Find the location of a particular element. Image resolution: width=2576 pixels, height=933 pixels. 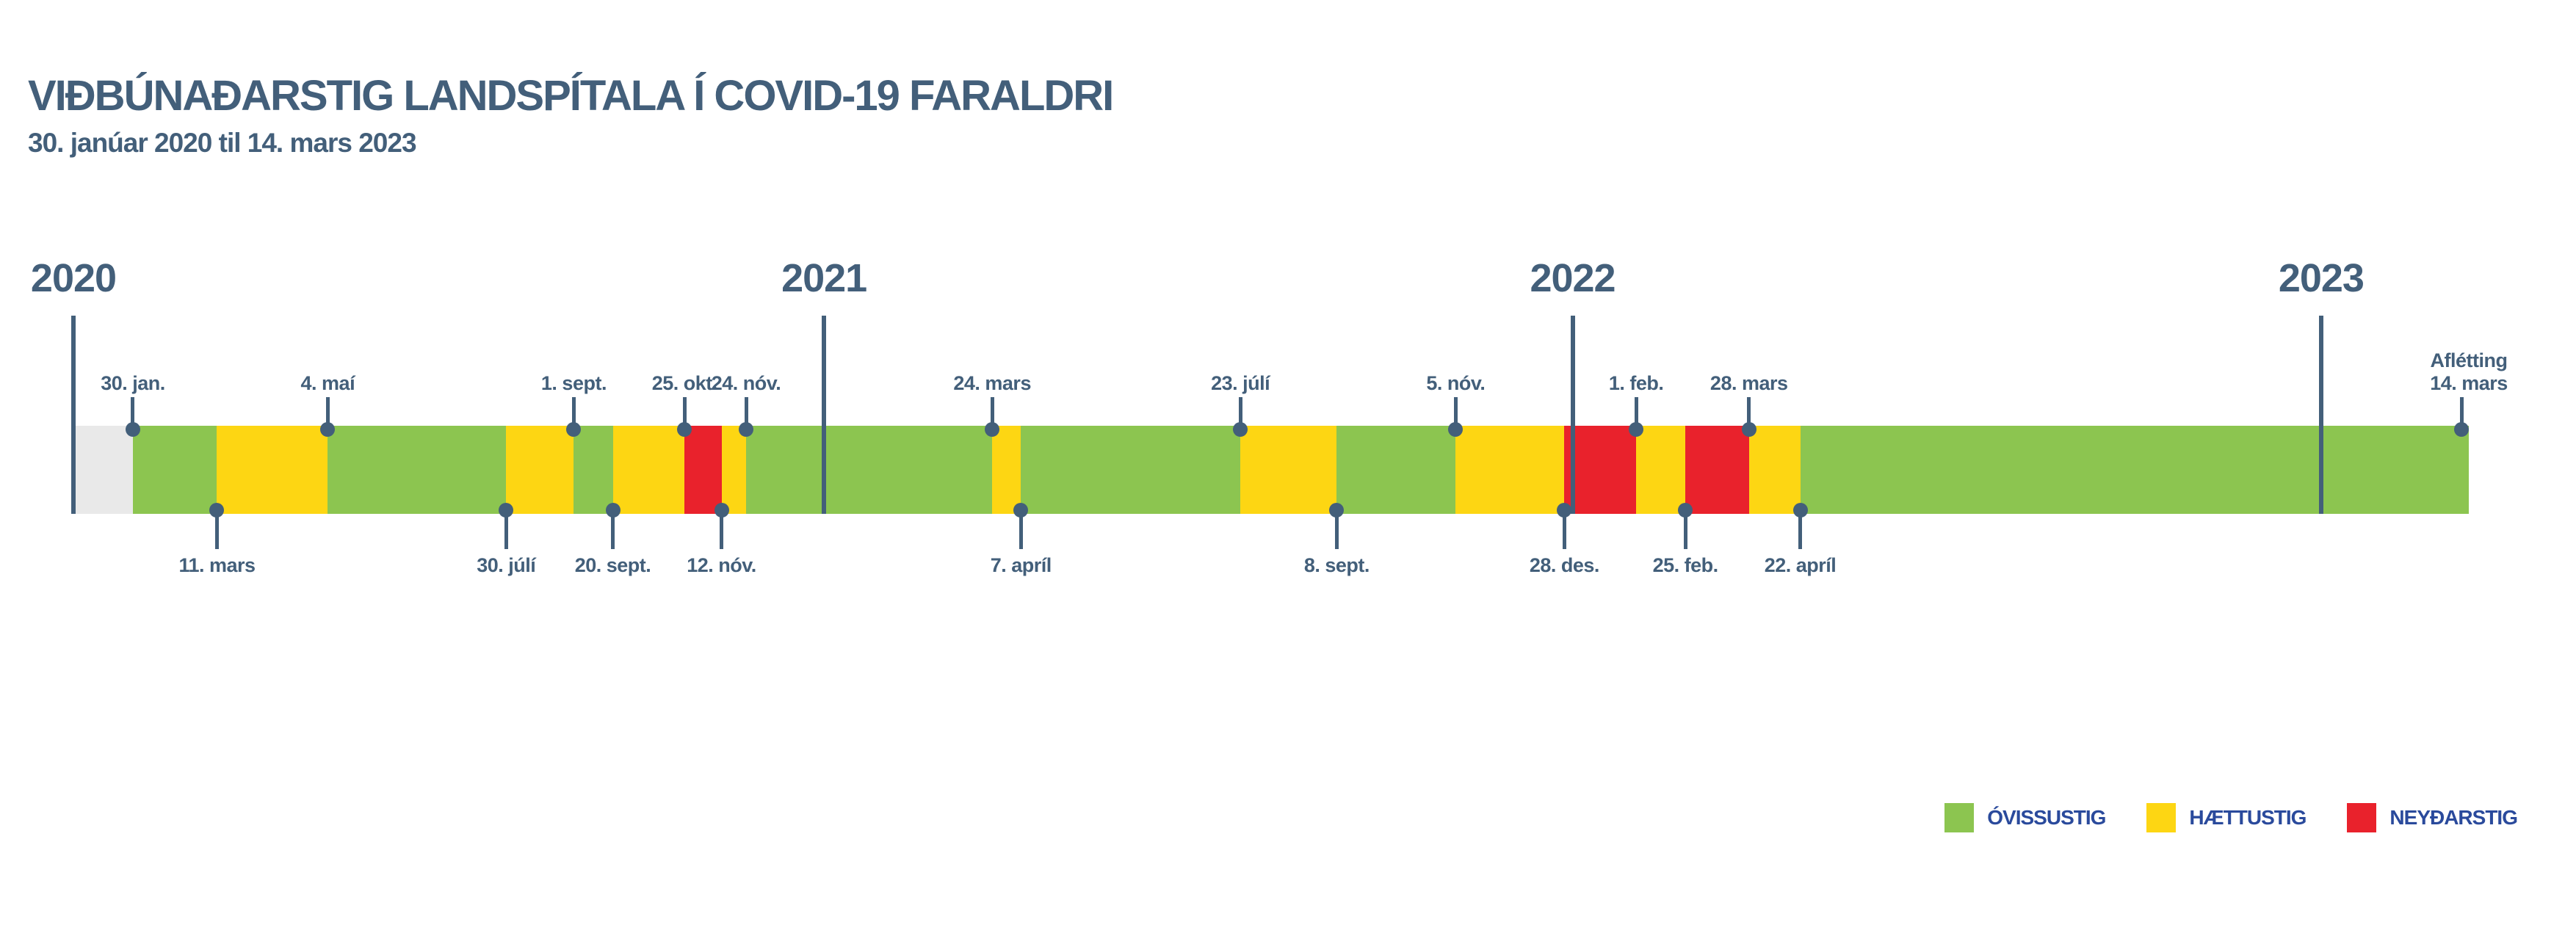

legend-item-ovissustig: ÓVISSUSTIG is located at coordinates (2025, 817).